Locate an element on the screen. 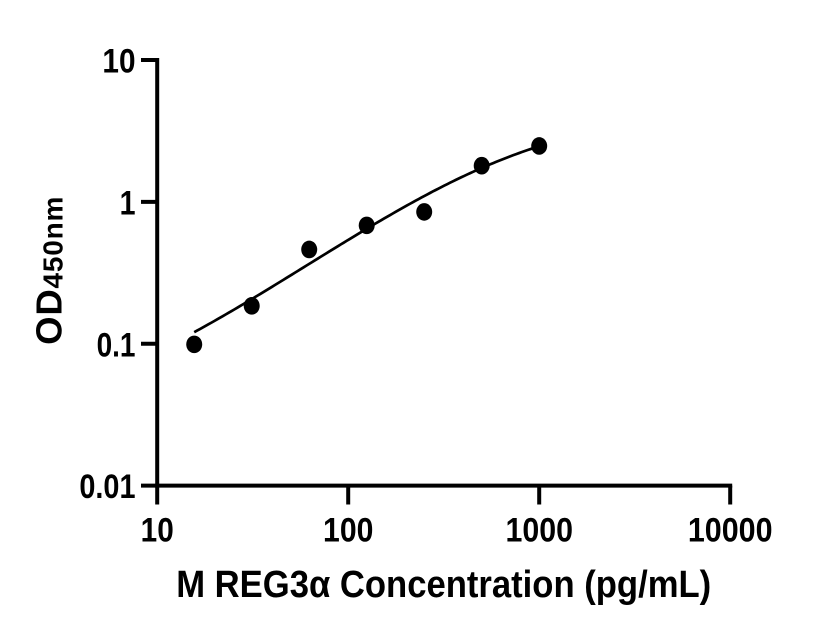  y-tick-label: 10 is located at coordinates (118, 62).